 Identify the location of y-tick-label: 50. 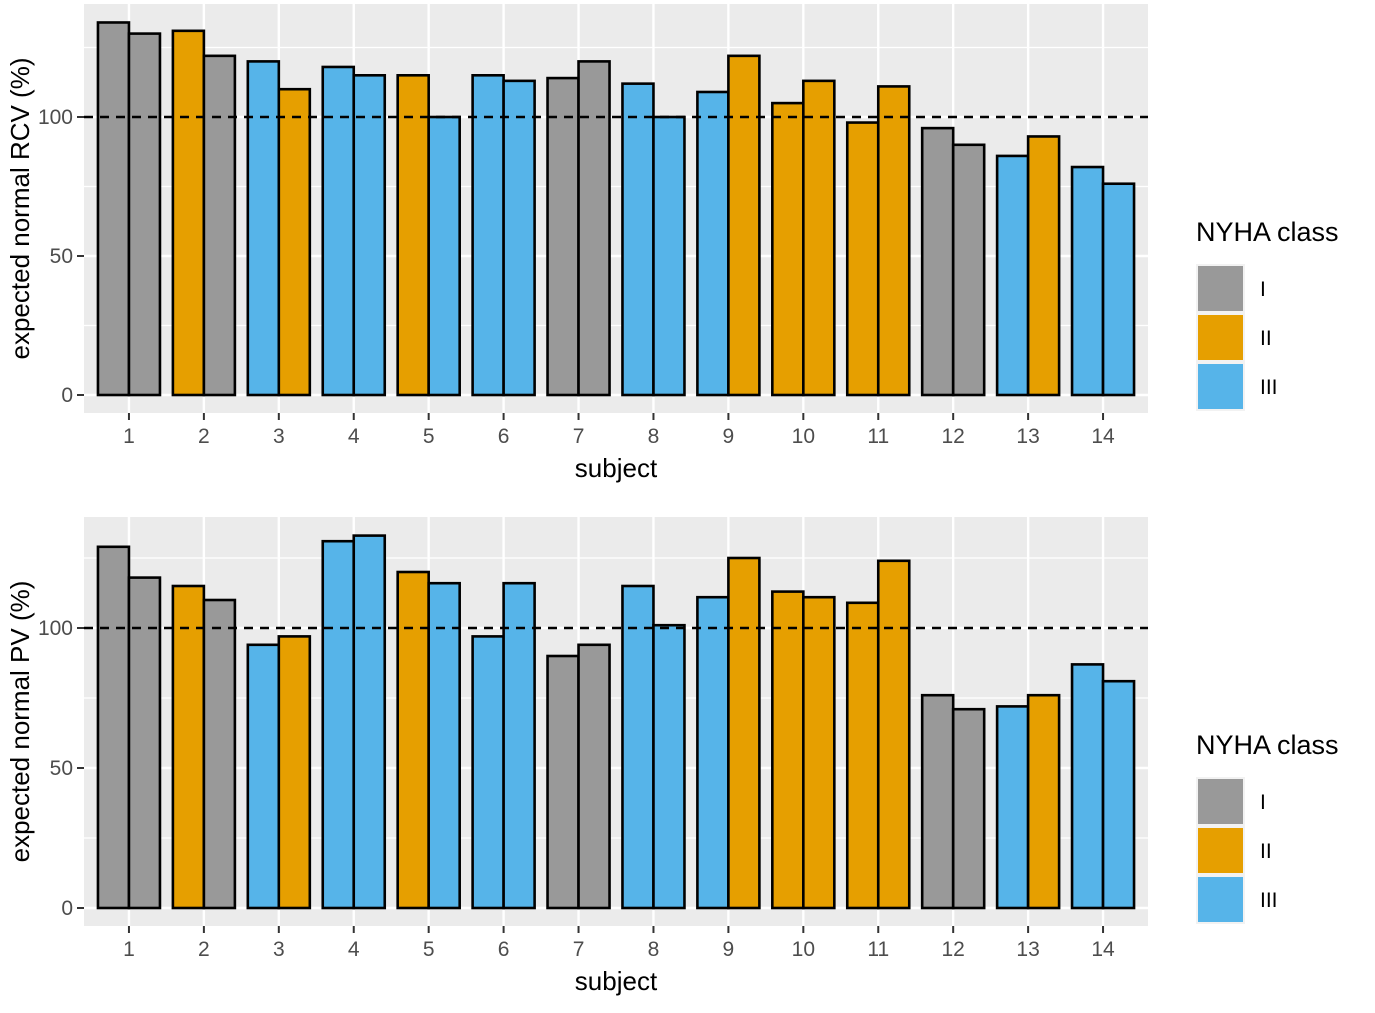
(61, 256).